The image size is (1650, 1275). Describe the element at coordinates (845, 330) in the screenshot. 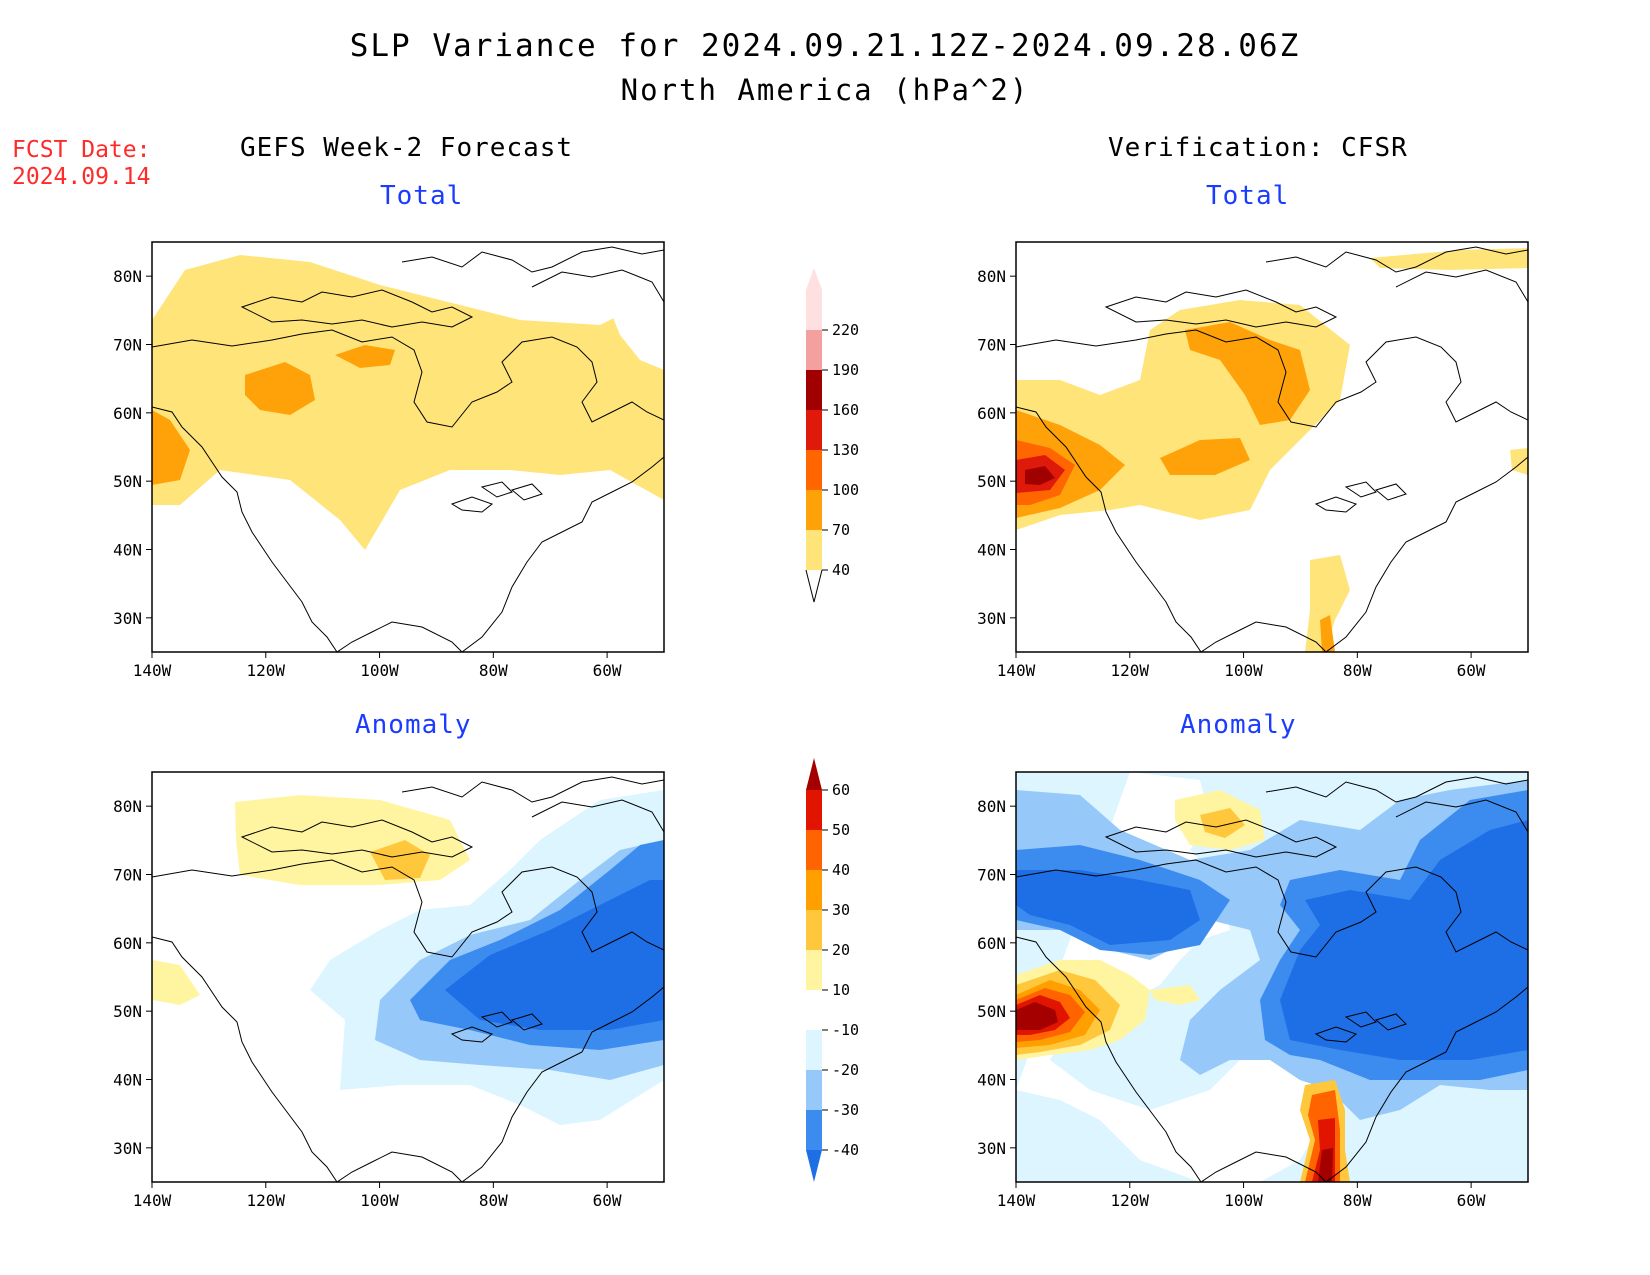

I see `colorbar-total-label: 220` at that location.